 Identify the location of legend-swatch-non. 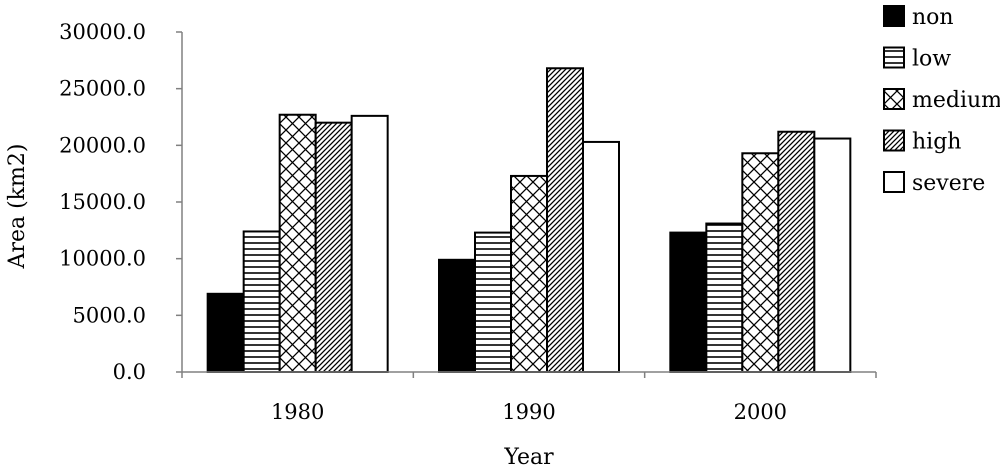
(894, 16).